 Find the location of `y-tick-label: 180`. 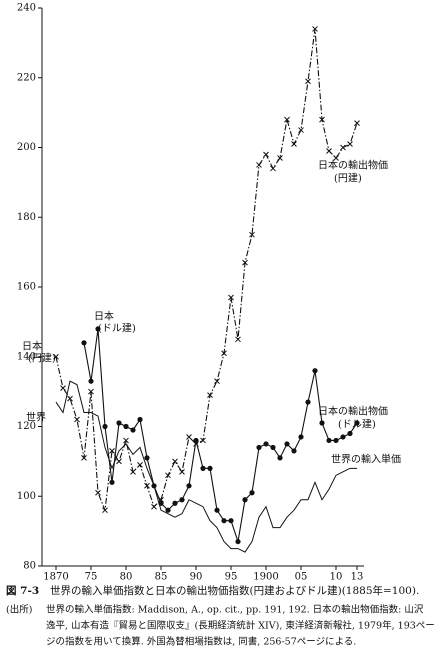

y-tick-label: 180 is located at coordinates (26, 217).